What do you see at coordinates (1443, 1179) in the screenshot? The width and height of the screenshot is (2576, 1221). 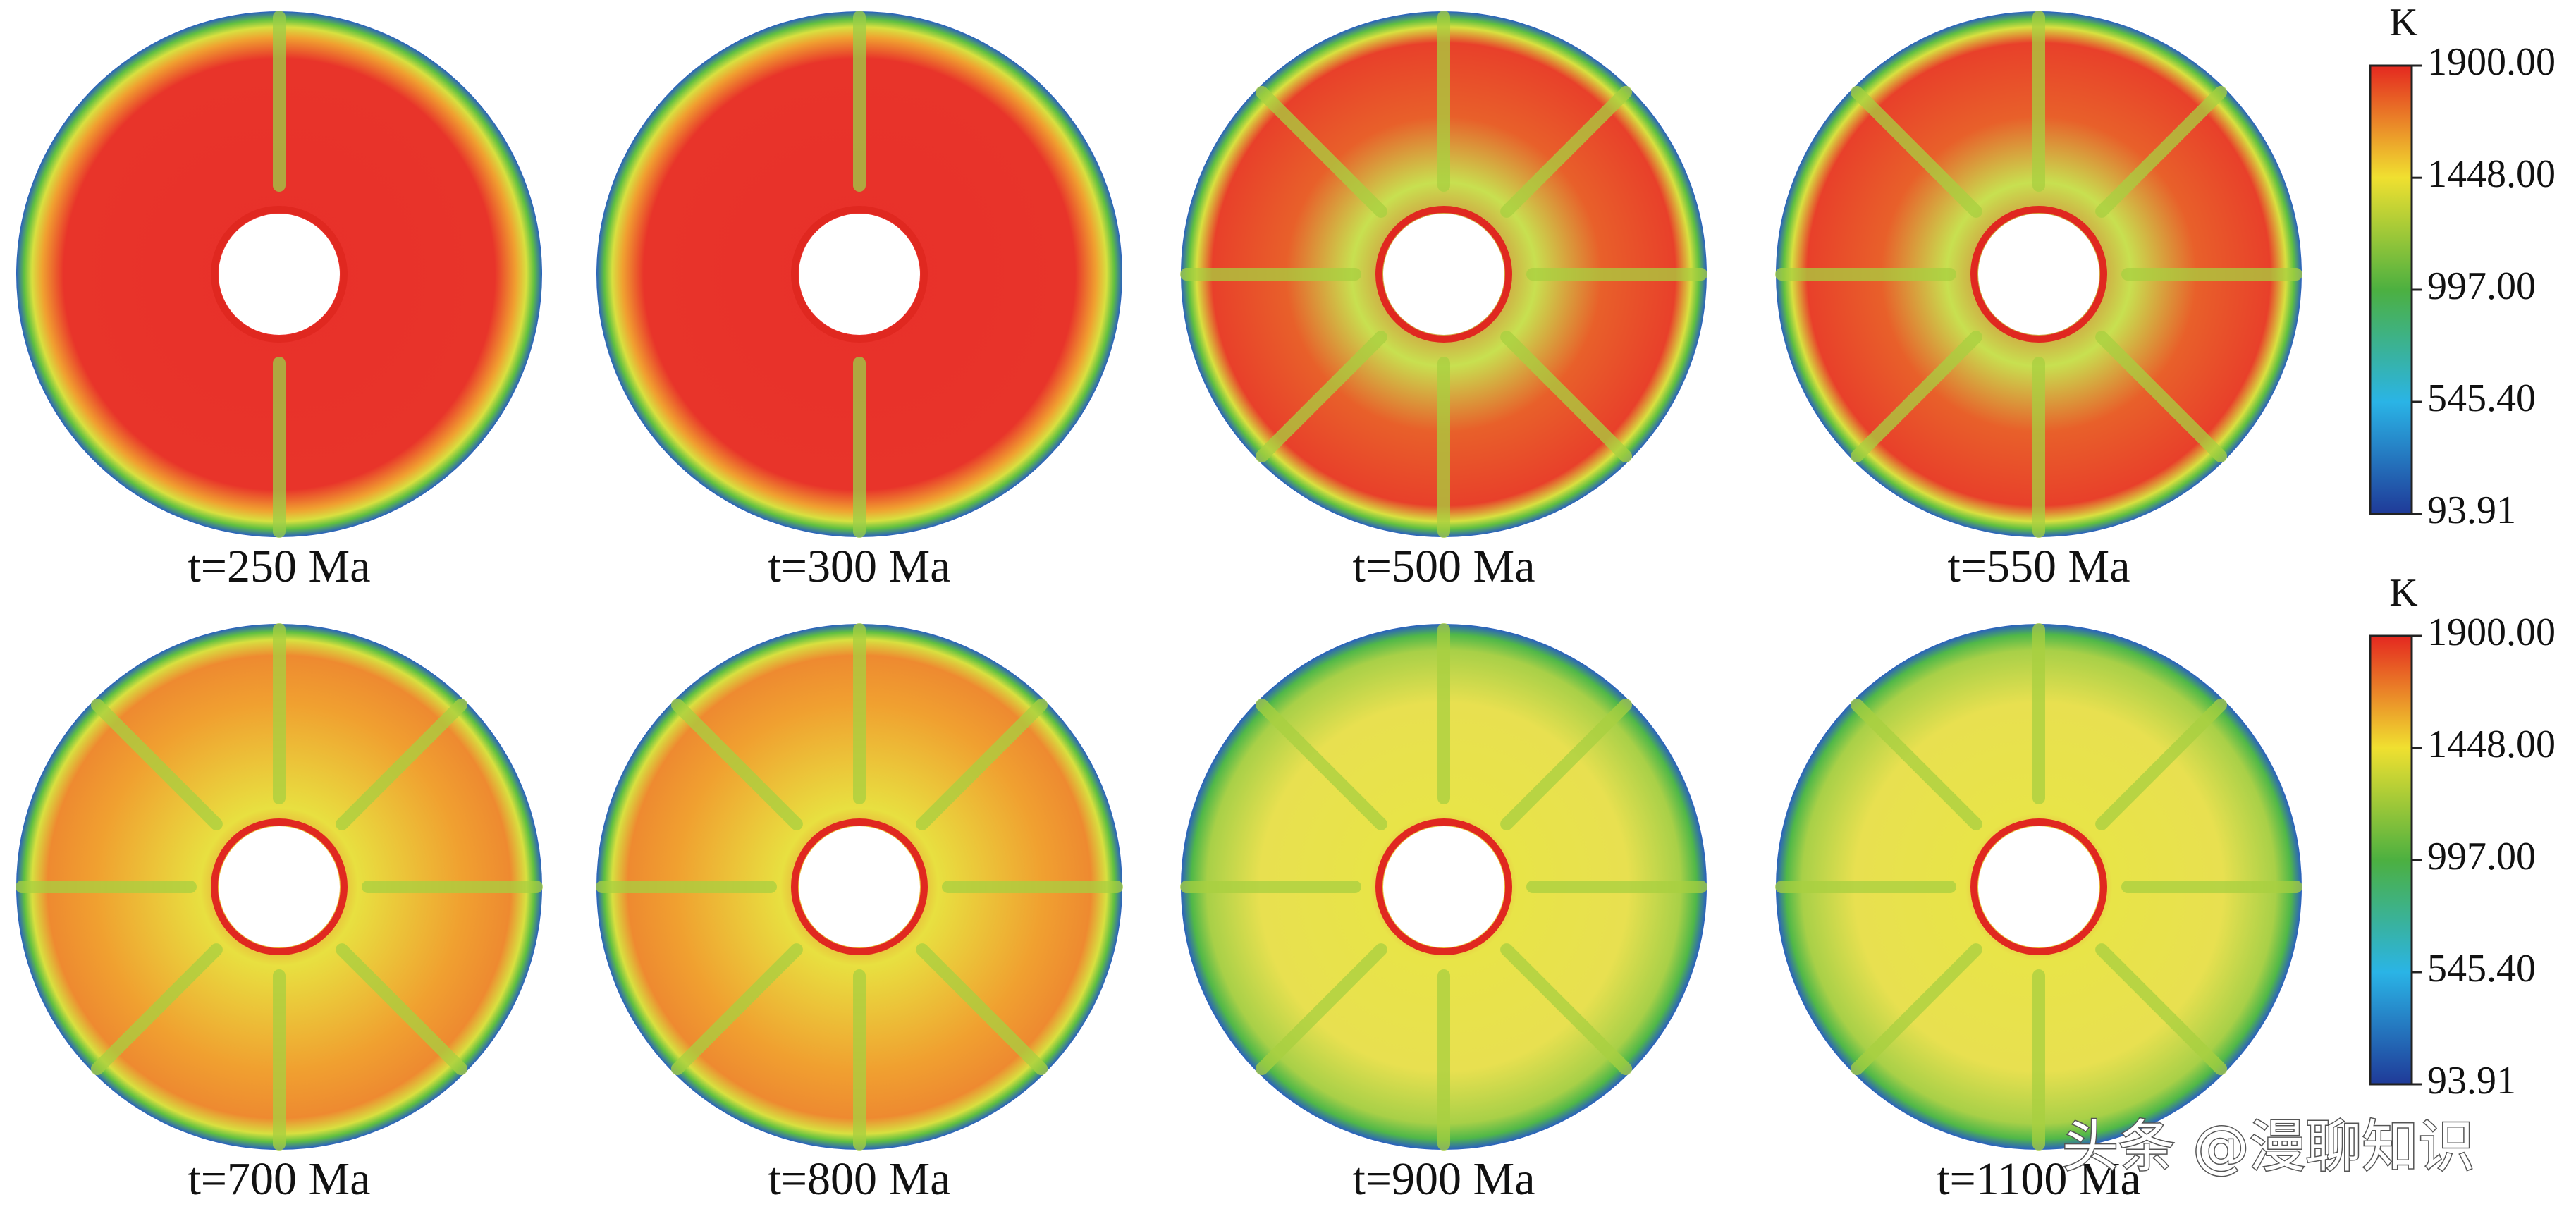 I see `panel-label: t=900 Ma` at bounding box center [1443, 1179].